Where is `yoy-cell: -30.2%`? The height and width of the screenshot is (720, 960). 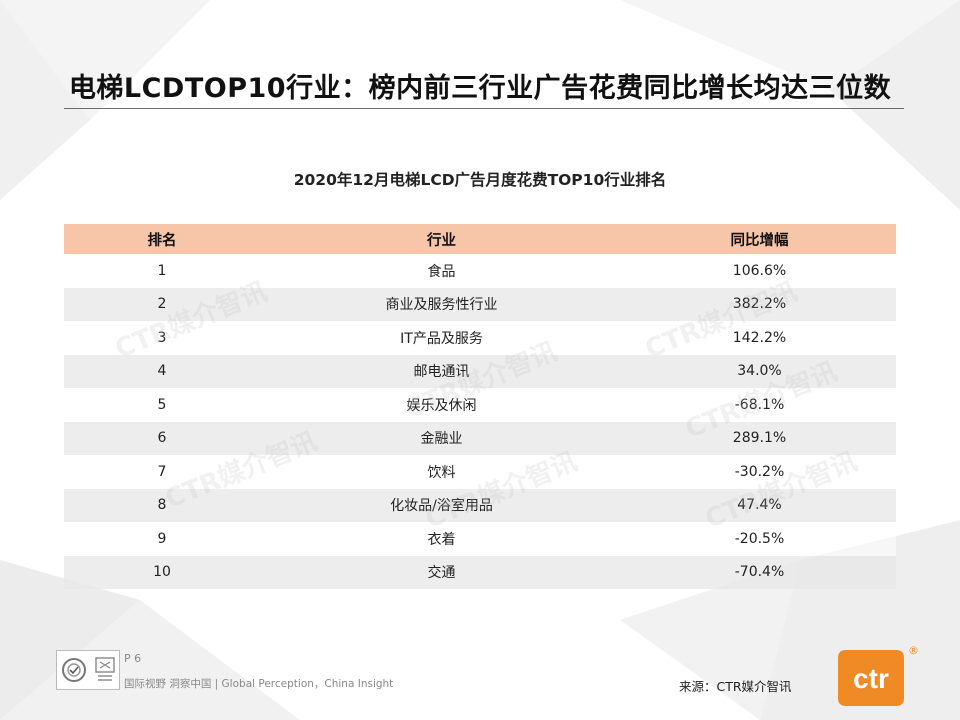
yoy-cell: -30.2% is located at coordinates (759, 472).